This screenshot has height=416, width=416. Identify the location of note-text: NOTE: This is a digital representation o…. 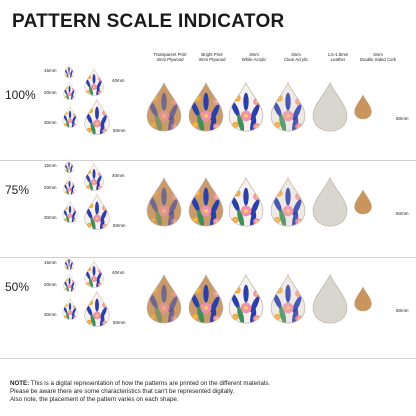
(210, 392).